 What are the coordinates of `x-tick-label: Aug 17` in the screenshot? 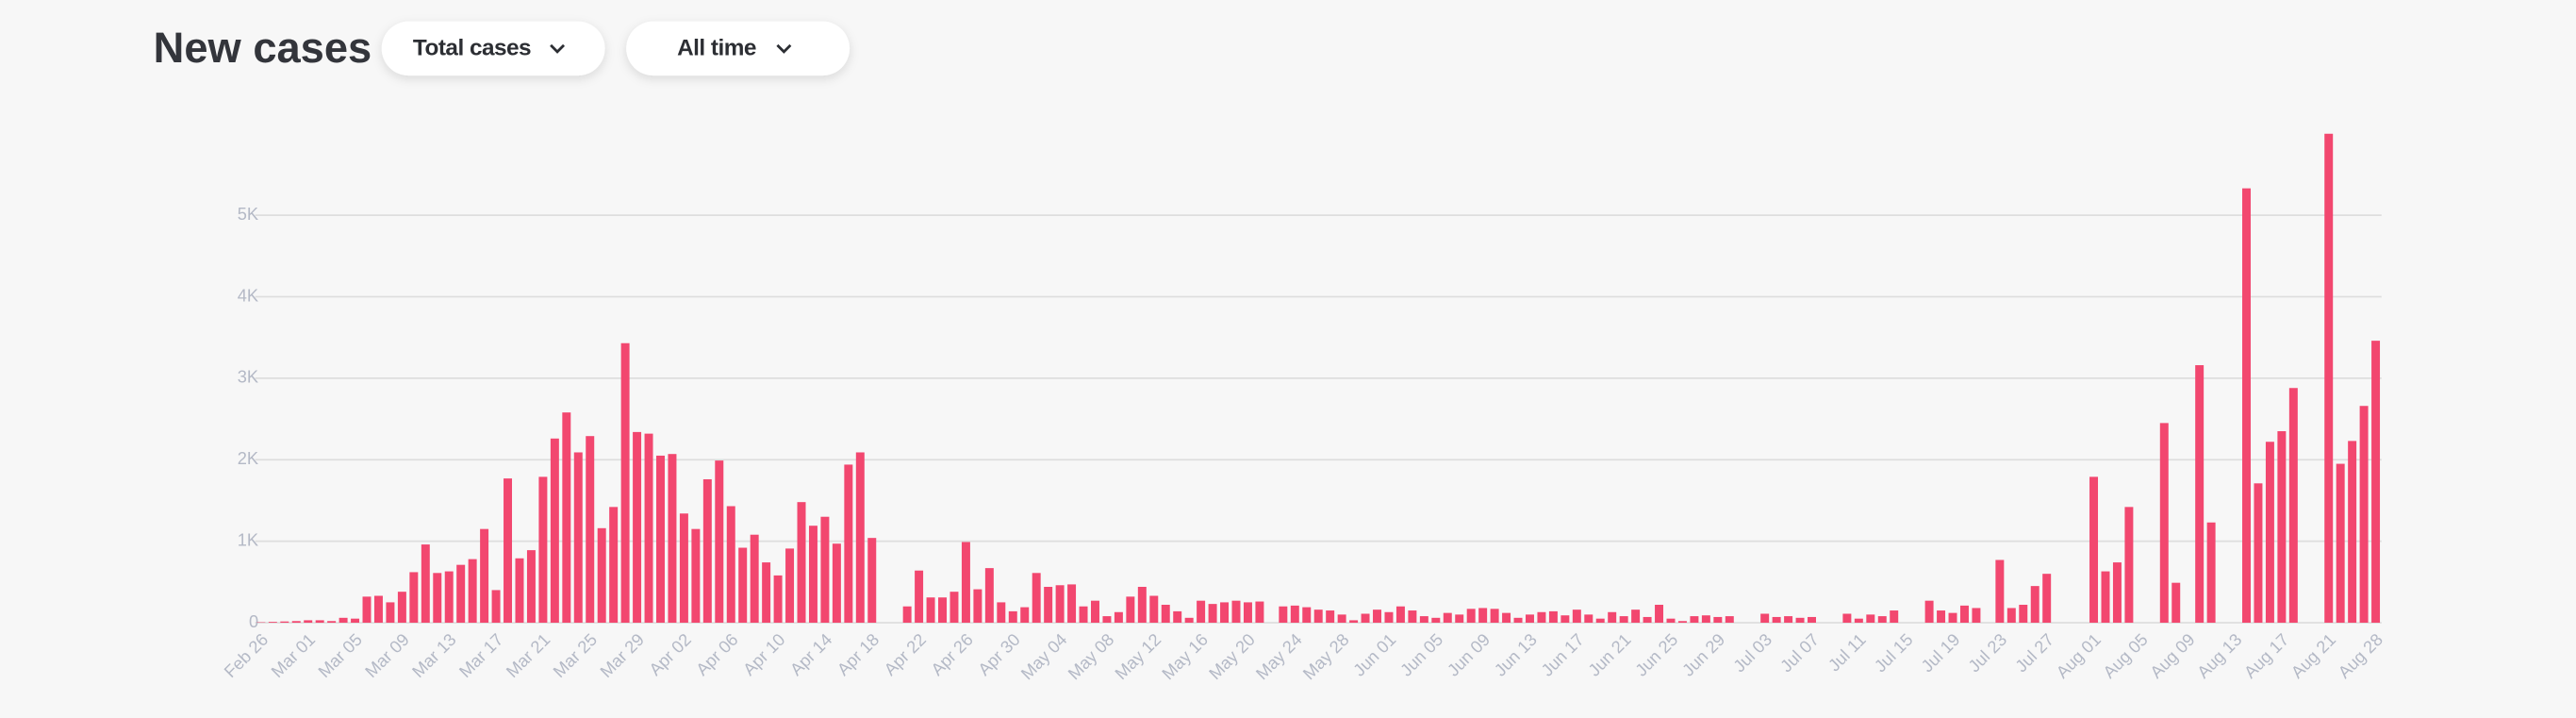 It's located at (2266, 655).